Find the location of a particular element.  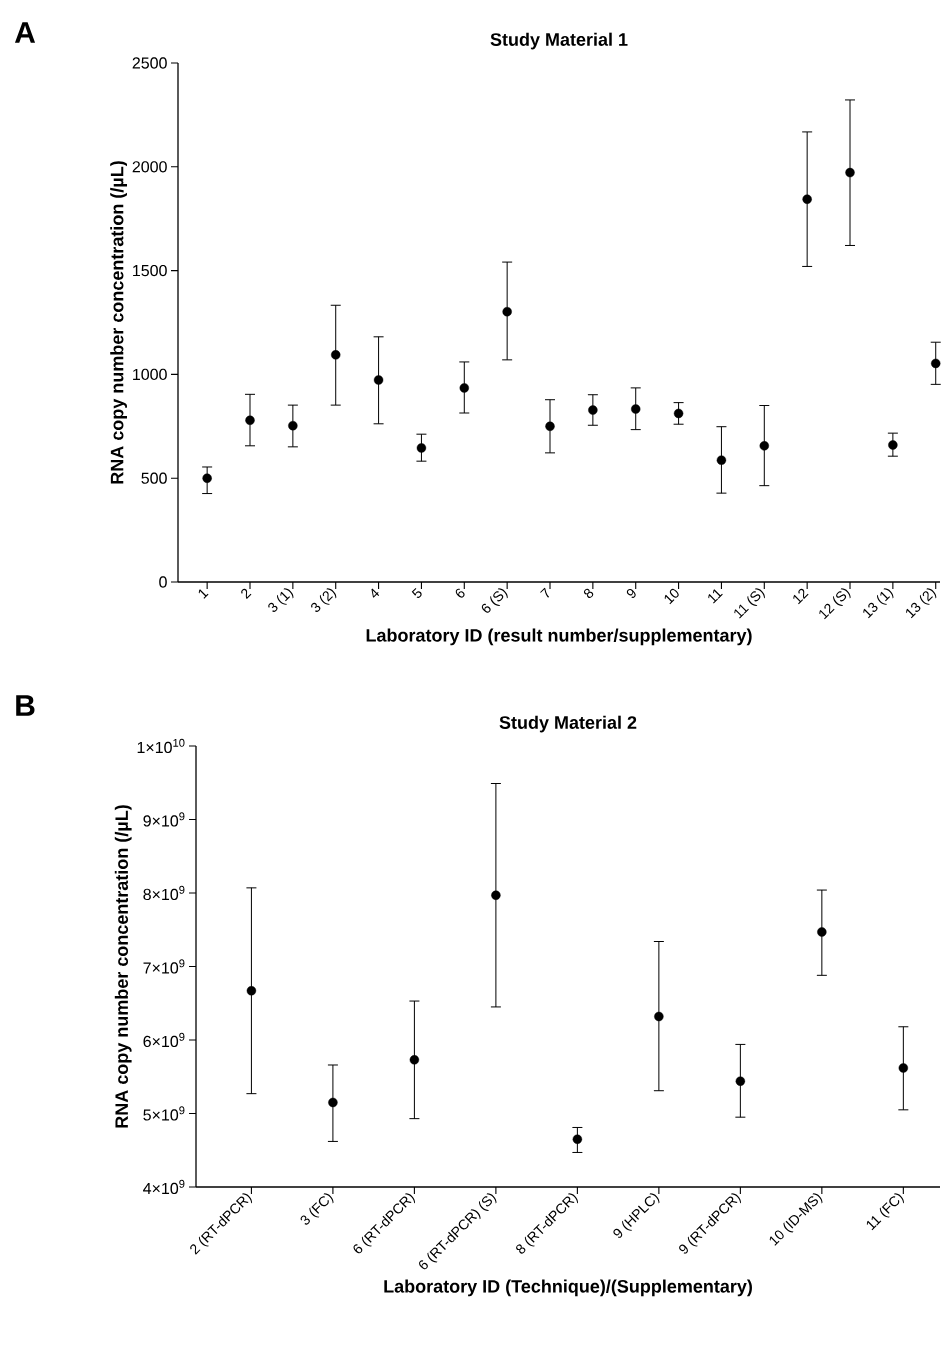

text: B is located at coordinates (25, 705).